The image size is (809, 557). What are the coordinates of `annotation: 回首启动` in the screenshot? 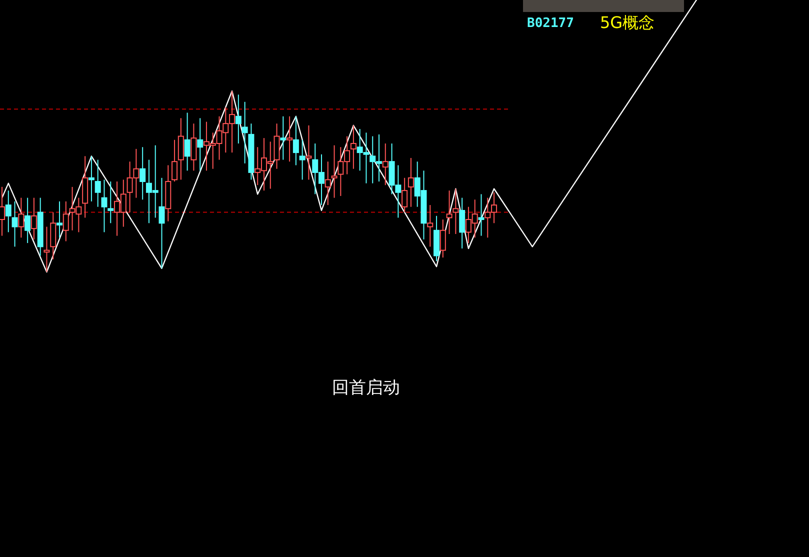 It's located at (366, 388).